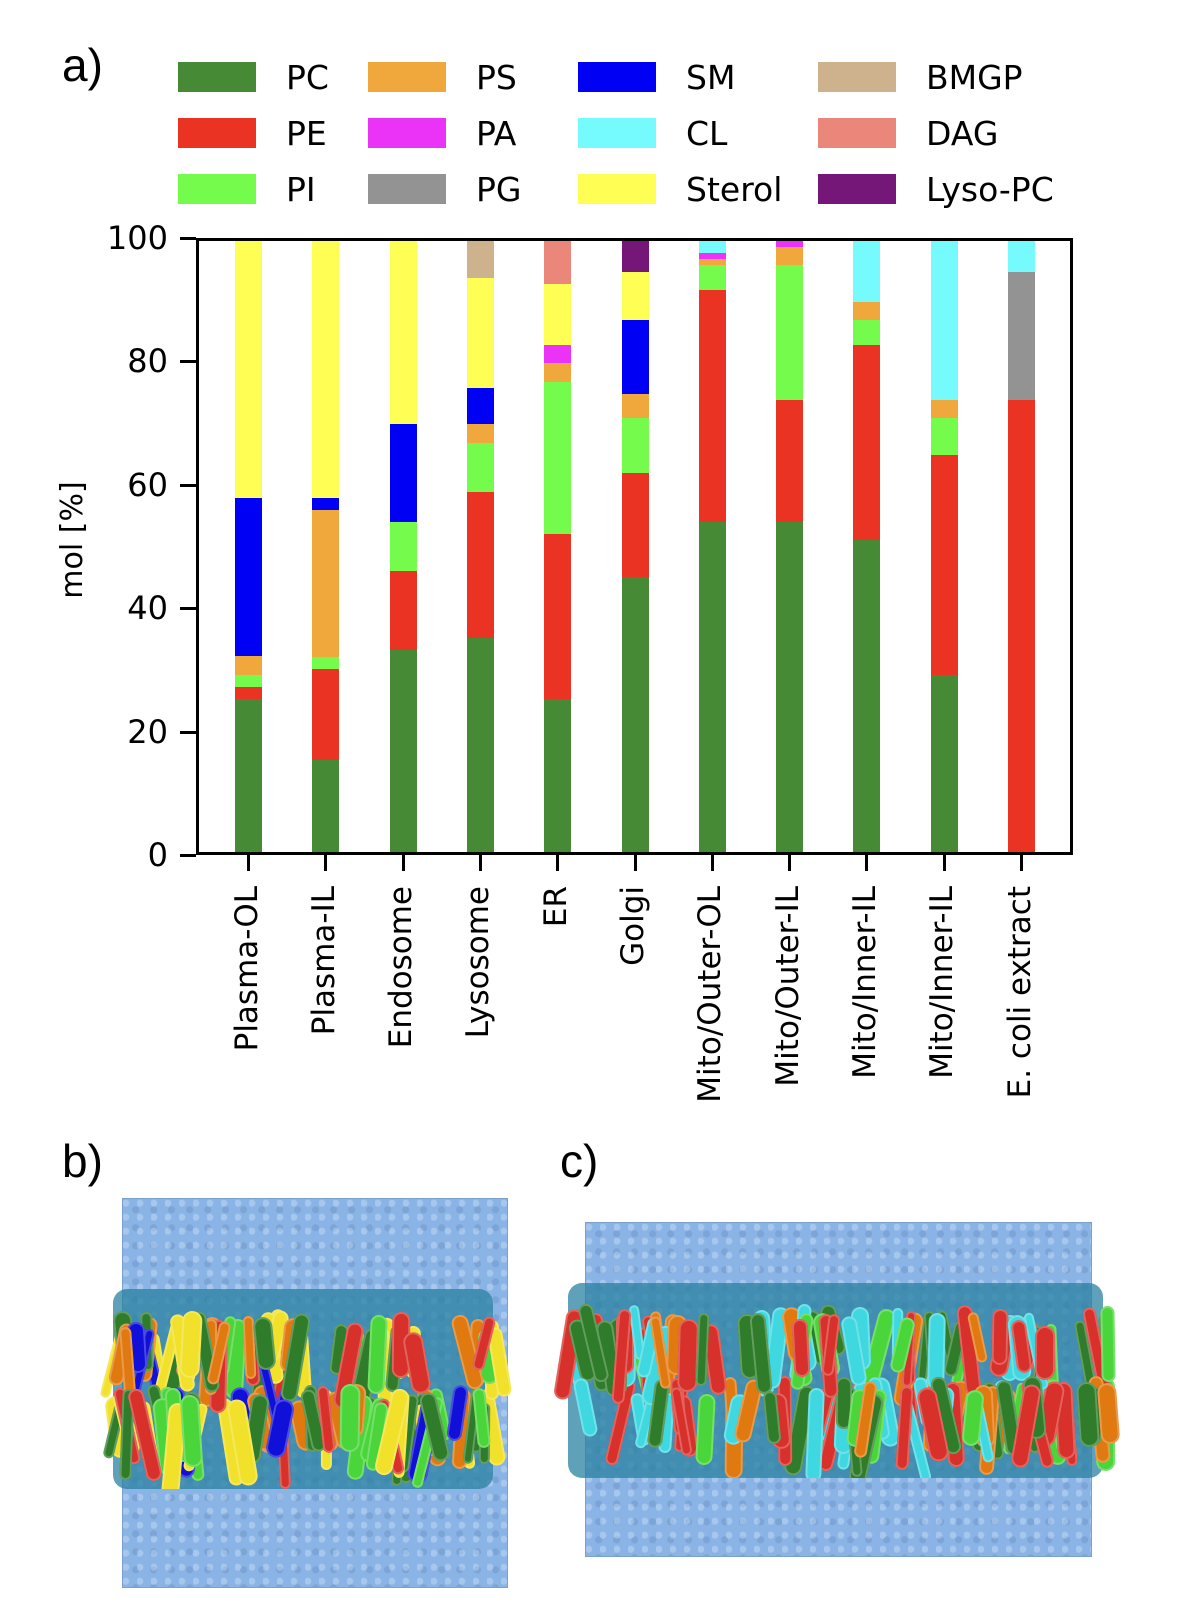 Image resolution: width=1186 pixels, height=1608 pixels. Describe the element at coordinates (401, 967) in the screenshot. I see `x-tick-label: Endosome` at that location.